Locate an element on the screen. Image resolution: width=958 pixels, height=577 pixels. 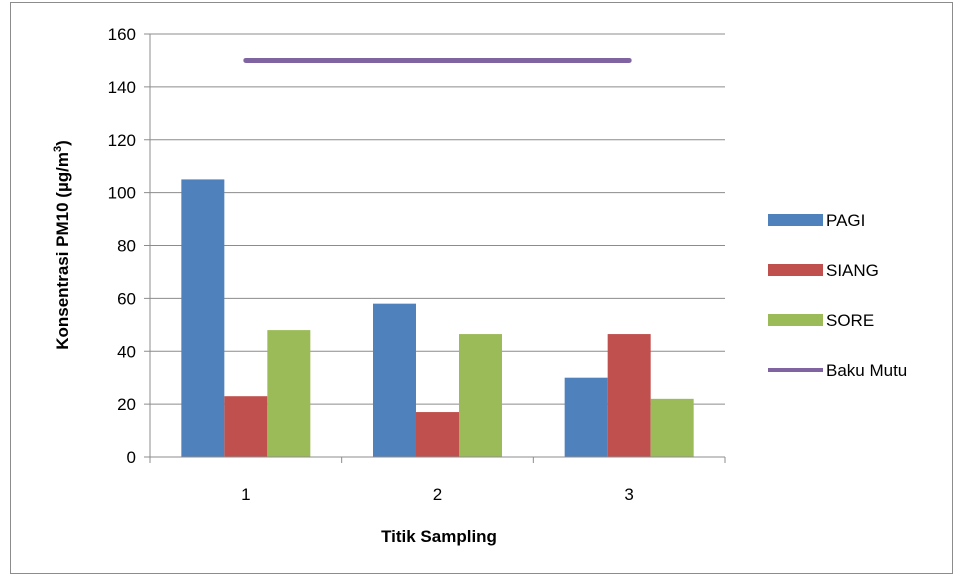
y-axis-title-main: Konsentrasi PM10 (µg/m is located at coordinates (62, 251).